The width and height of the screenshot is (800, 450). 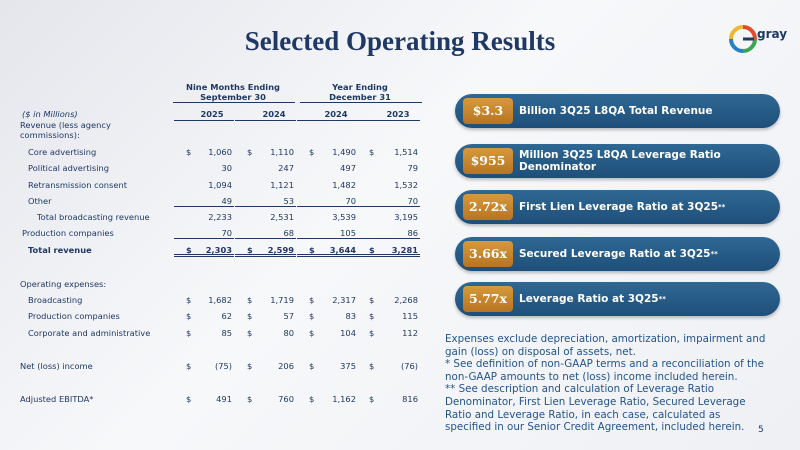 I want to click on cell-value: 2,233, so click(x=220, y=217).